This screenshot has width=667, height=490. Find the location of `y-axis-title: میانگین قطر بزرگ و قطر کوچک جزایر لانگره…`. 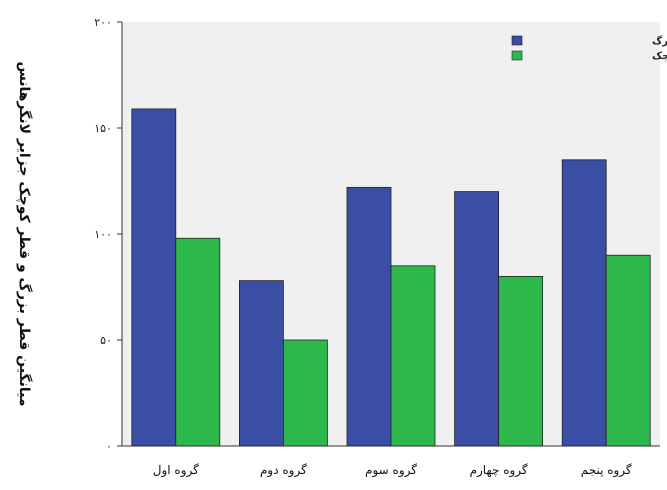

y-axis-title: میانگین قطر بزرگ و قطر کوچک جزایر لانگره… is located at coordinates (24, 233).